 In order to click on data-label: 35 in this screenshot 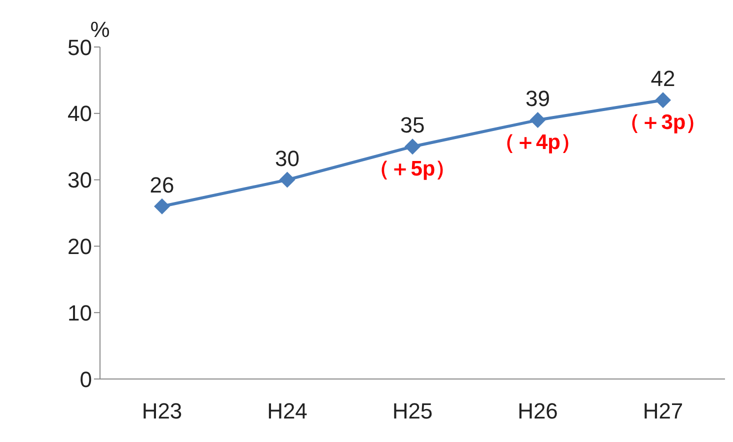, I will do `click(412, 125)`.